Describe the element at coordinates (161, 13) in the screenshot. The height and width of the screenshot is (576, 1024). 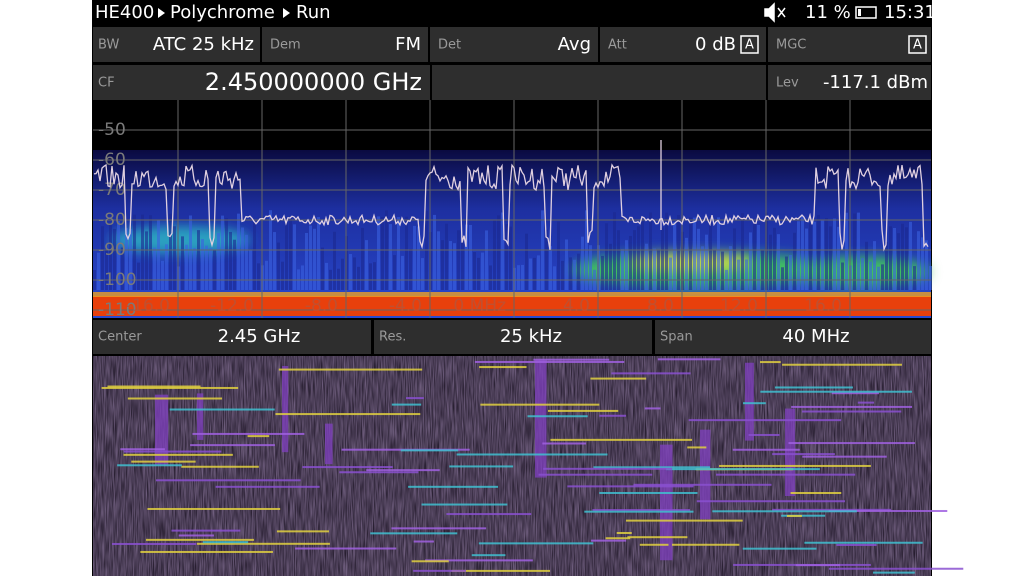
I see `sep-icon` at that location.